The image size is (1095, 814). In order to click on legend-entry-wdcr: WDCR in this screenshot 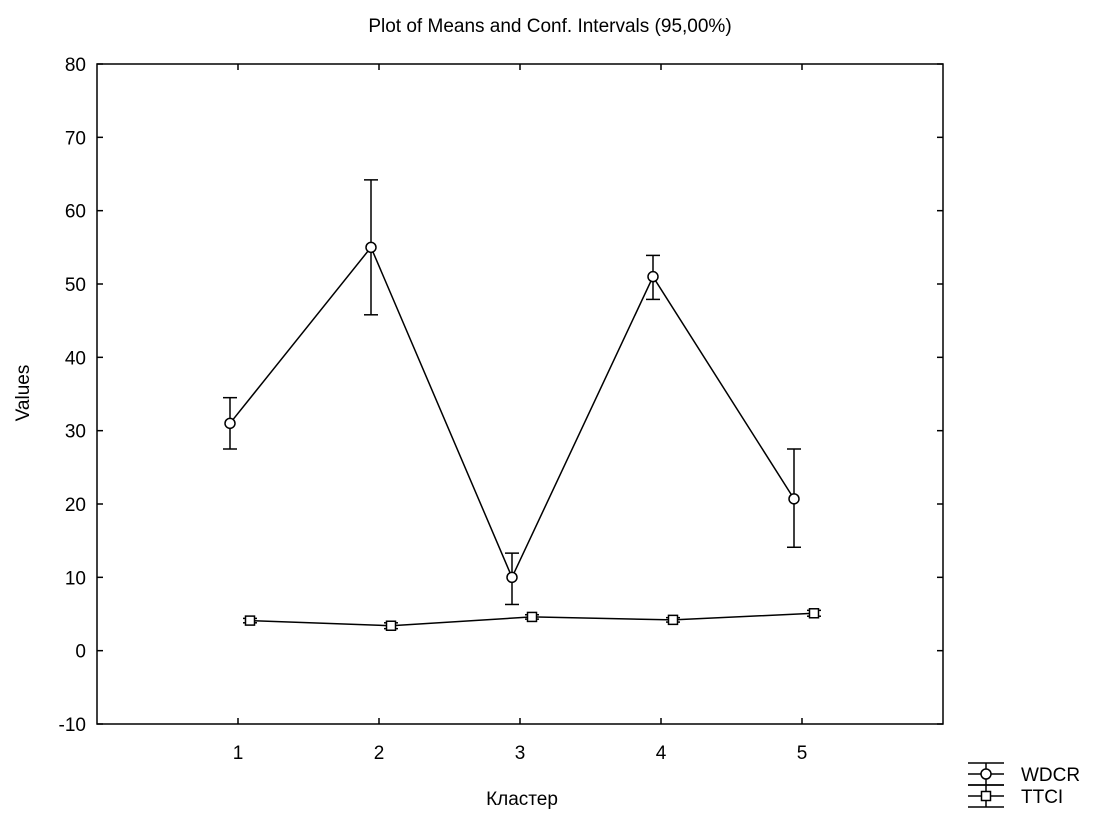, I will do `click(1024, 774)`.